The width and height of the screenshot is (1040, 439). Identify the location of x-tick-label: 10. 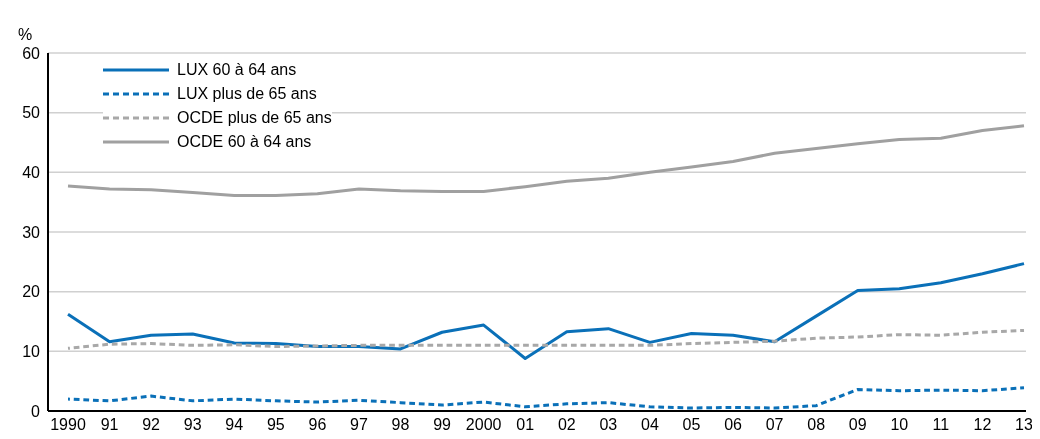
(899, 425).